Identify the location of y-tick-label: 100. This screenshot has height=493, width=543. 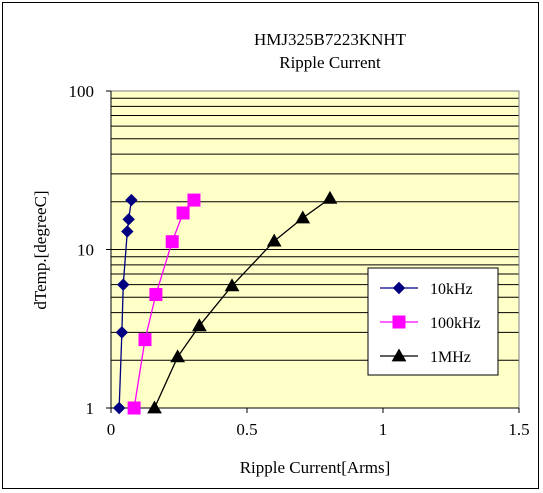
(82, 91).